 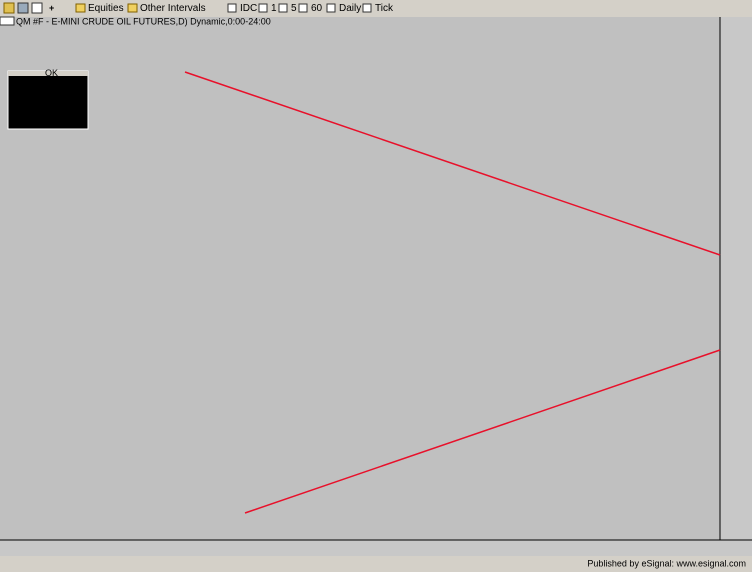 What do you see at coordinates (666, 563) in the screenshot?
I see `publisher-note: Published by eSignal: www.esignal.com` at bounding box center [666, 563].